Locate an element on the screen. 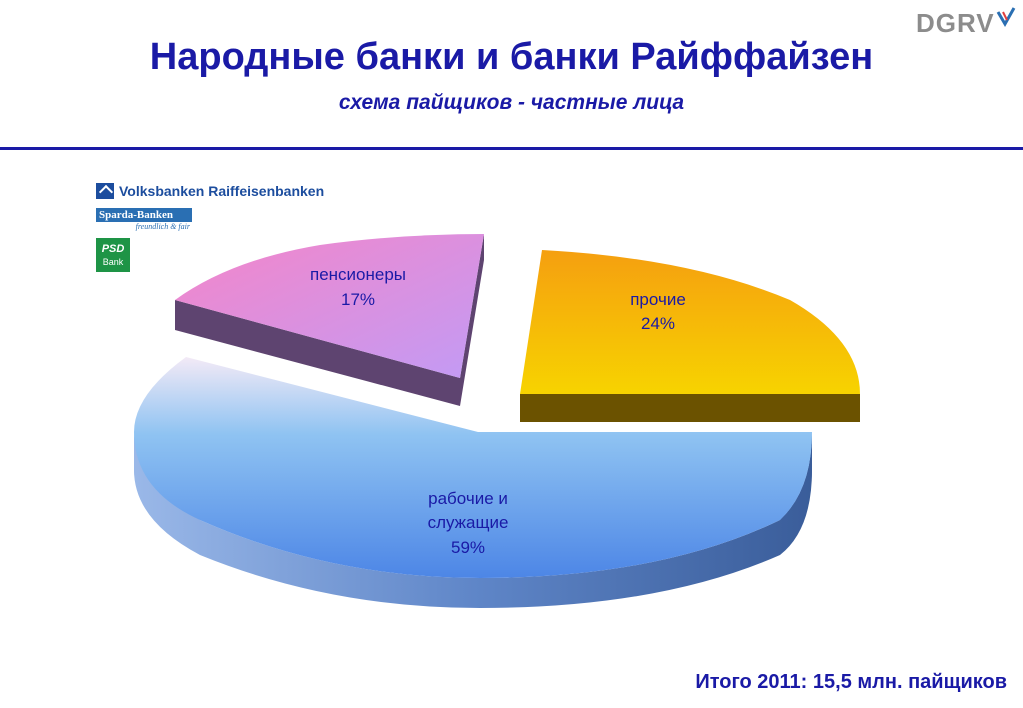 This screenshot has height=708, width=1023. label-workers-line1: рабочие и is located at coordinates (468, 498).